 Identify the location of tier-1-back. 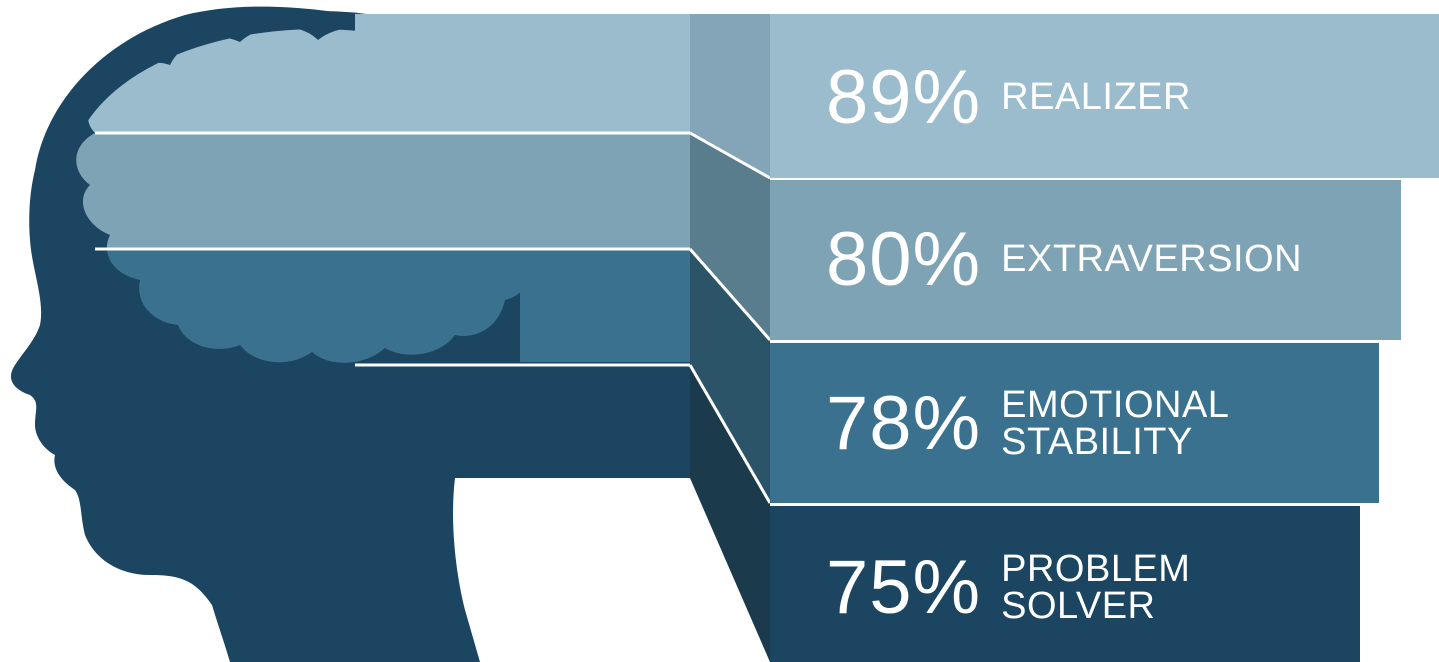
(522, 73).